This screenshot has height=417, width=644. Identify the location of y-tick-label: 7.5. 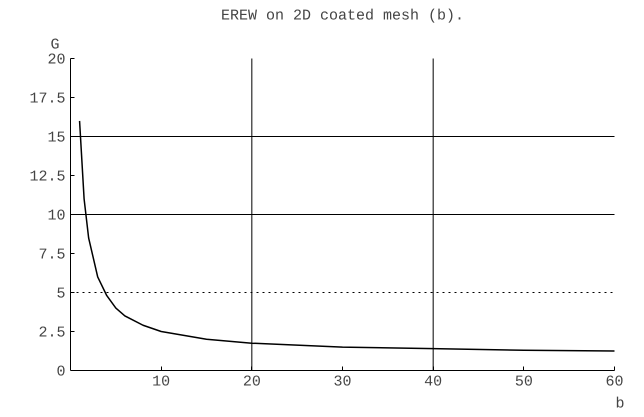
(52, 255).